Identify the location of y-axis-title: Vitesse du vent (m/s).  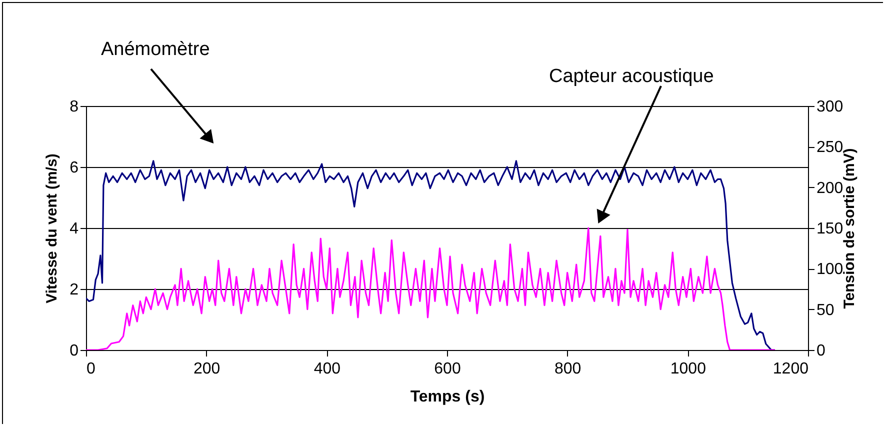
(52, 229).